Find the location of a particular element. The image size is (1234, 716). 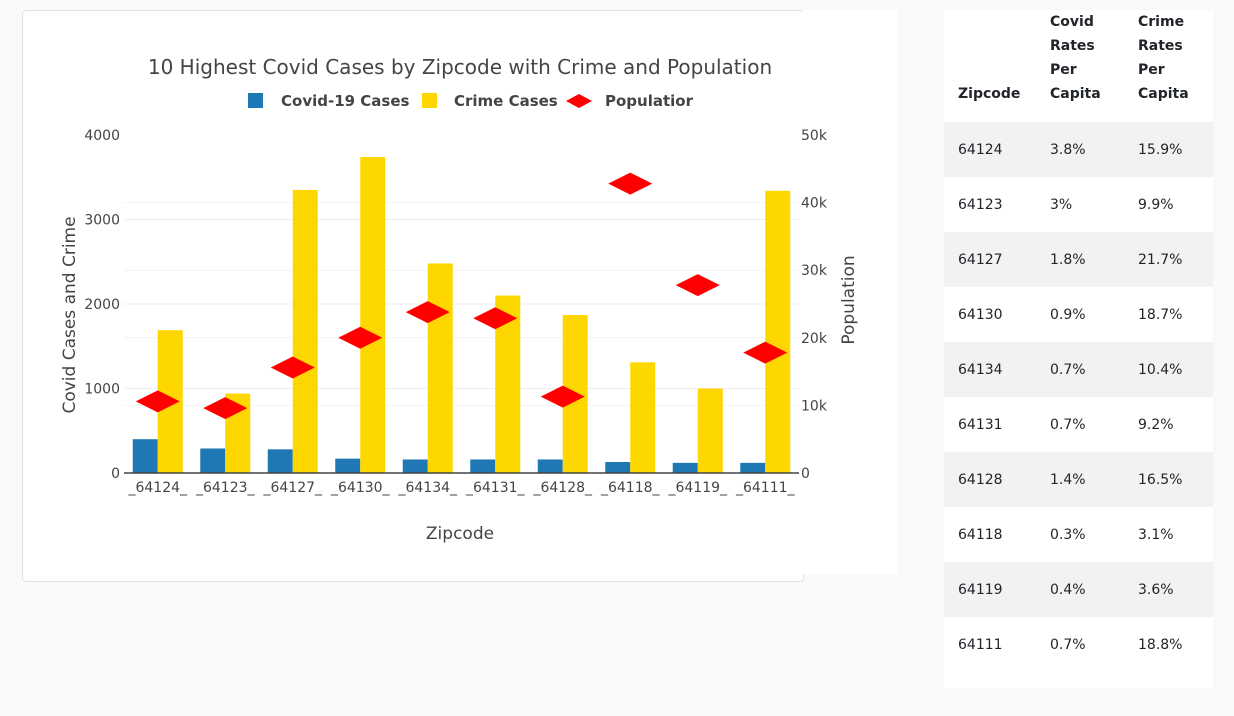

crime-rate-cell: 16.5% is located at coordinates (1168, 479).